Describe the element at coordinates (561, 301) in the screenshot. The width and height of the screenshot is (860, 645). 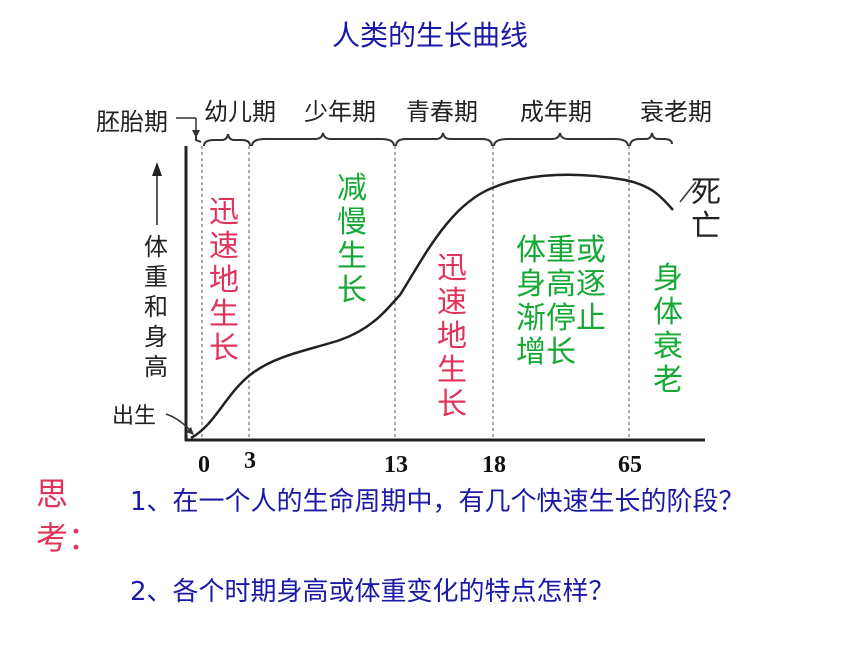
I see `growth-stops-annotation: 体重或身高逐渐停止增长` at that location.